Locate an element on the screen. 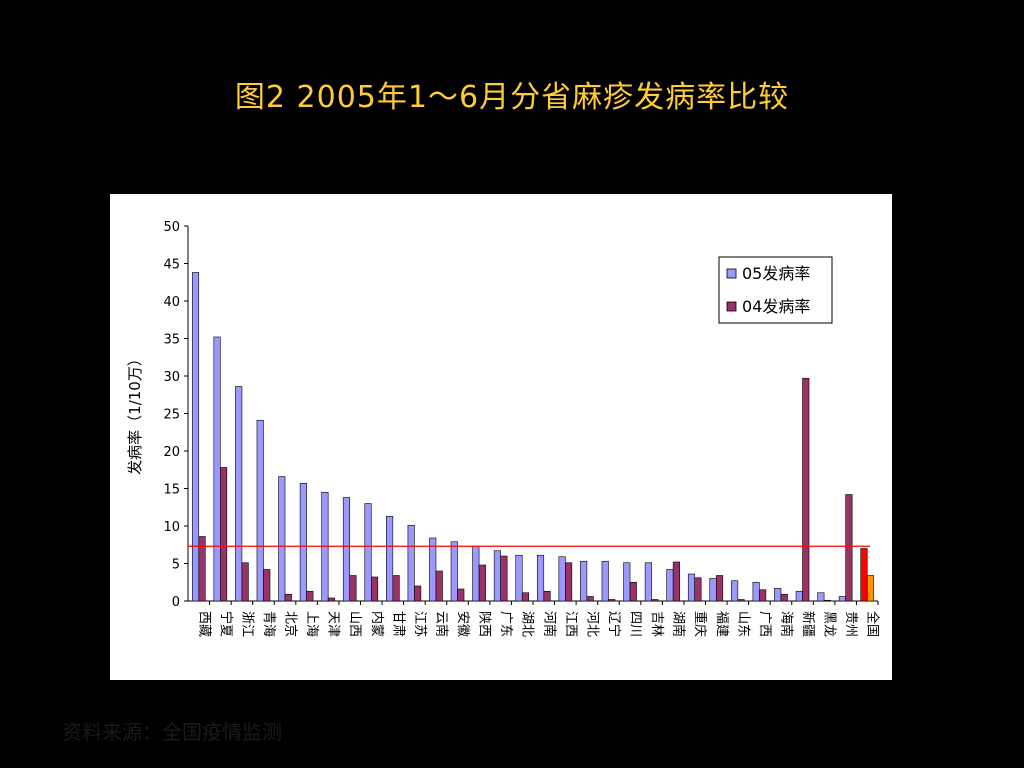 This screenshot has width=1024, height=768. y-axis-ticks: 0 5 10 15 20 25 30 35 40 45 50 is located at coordinates (175, 415).